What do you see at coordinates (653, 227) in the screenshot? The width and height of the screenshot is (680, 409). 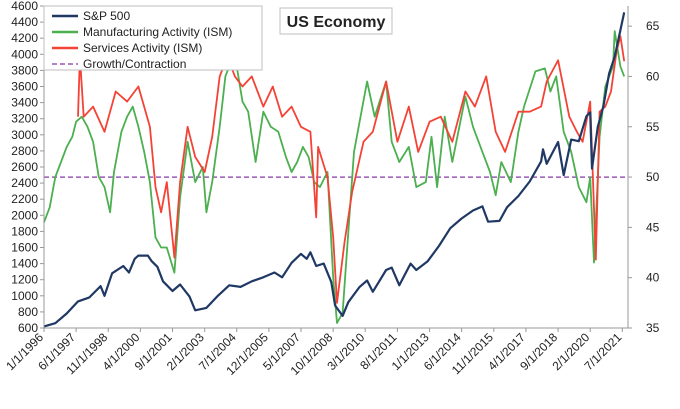 I see `y-tick-label-right: 45` at bounding box center [653, 227].